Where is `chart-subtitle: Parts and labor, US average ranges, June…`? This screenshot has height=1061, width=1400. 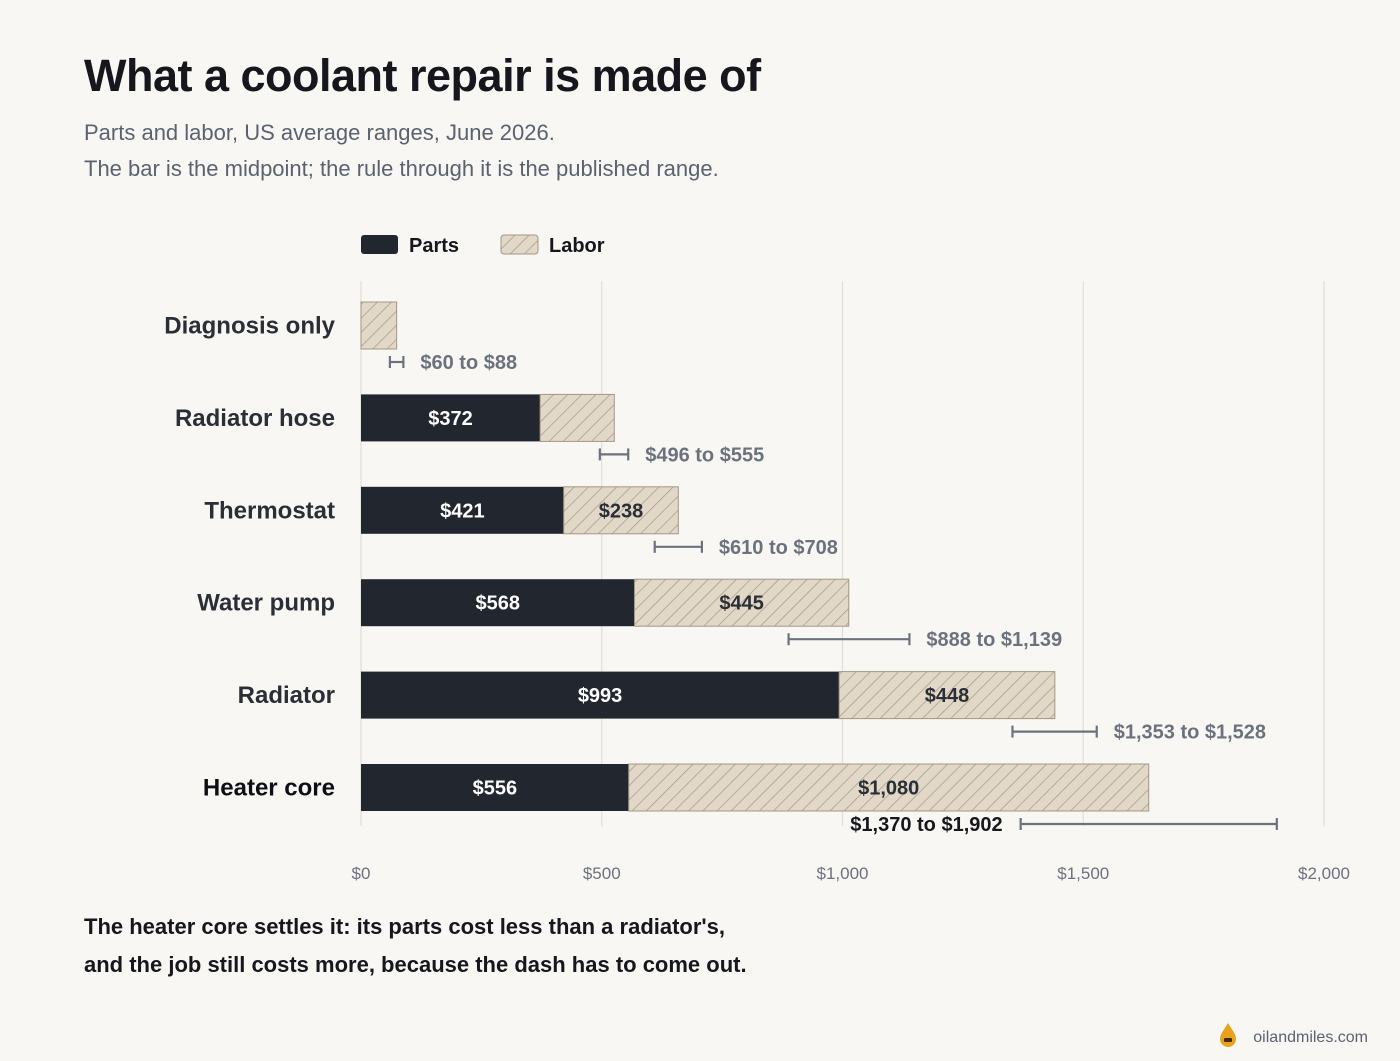 chart-subtitle: Parts and labor, US average ranges, June… is located at coordinates (401, 151).